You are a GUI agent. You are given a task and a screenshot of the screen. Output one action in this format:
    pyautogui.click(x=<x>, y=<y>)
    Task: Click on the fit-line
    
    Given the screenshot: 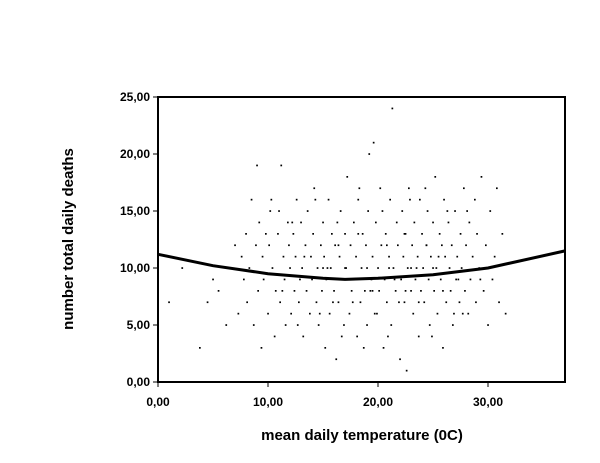 What is the action you would take?
    pyautogui.click(x=361, y=265)
    